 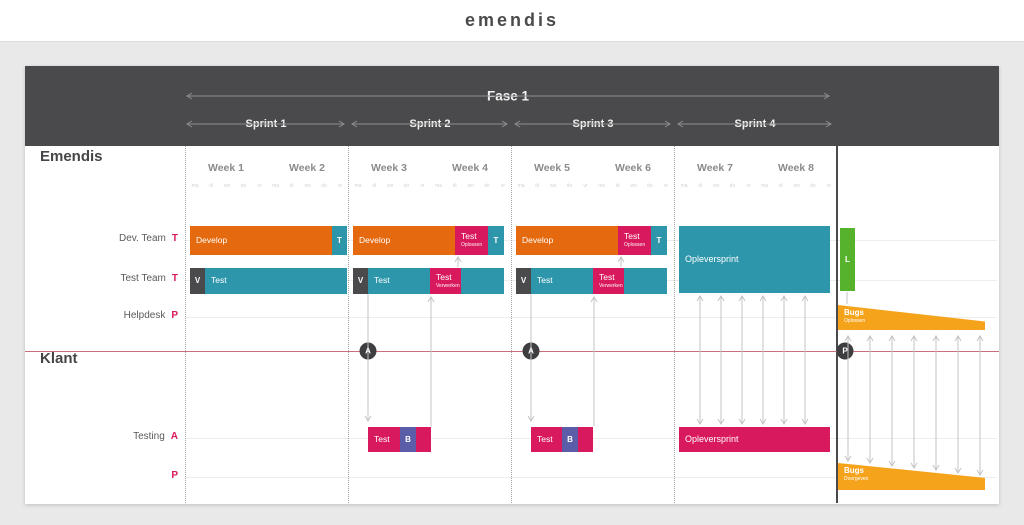 What do you see at coordinates (307, 168) in the screenshot?
I see `week-label: Week 2` at bounding box center [307, 168].